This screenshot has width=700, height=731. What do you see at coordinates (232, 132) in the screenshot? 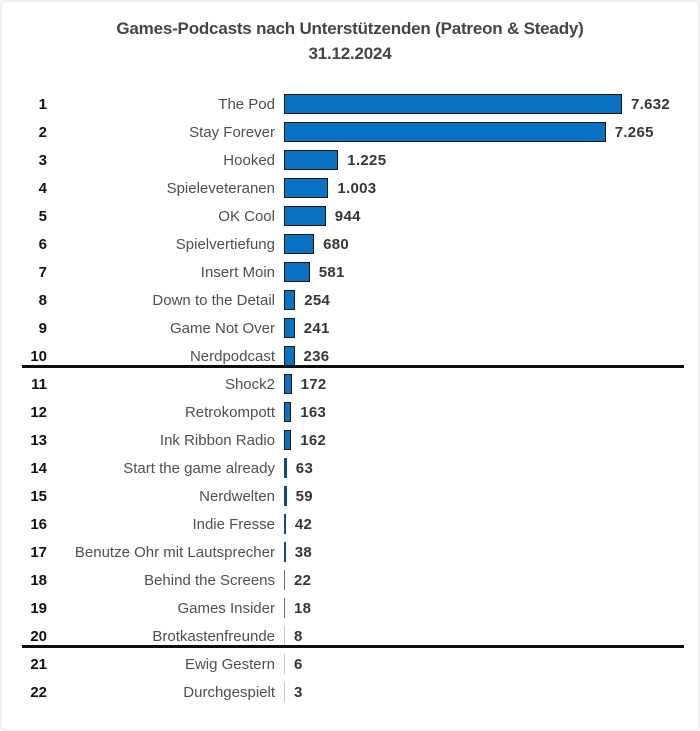
I see `podcast-name: Stay Forever` at bounding box center [232, 132].